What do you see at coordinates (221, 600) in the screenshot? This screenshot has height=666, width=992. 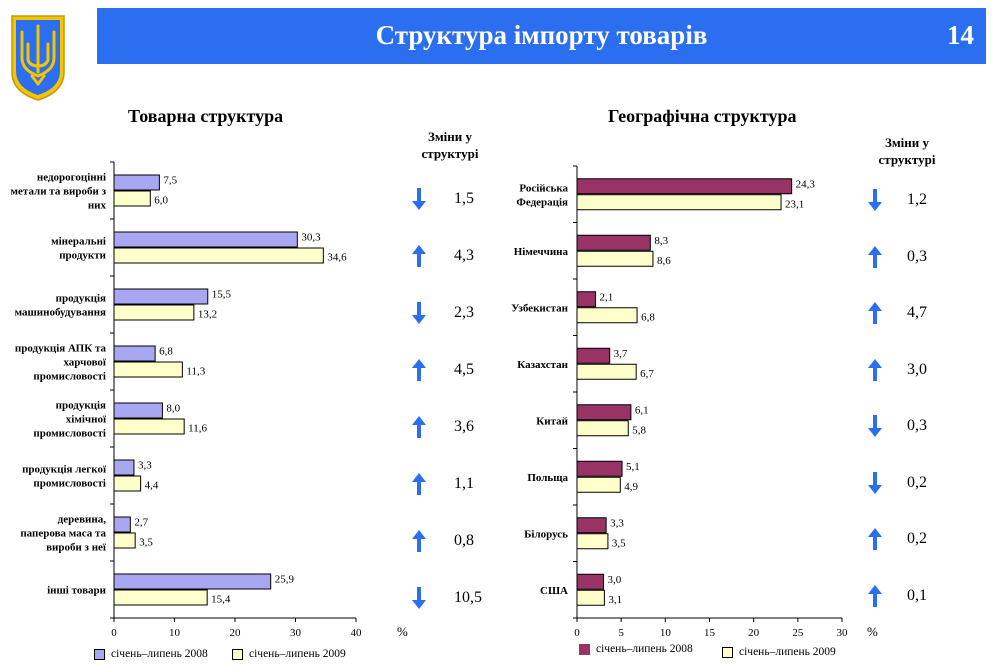 I see `data-label: 15,4` at bounding box center [221, 600].